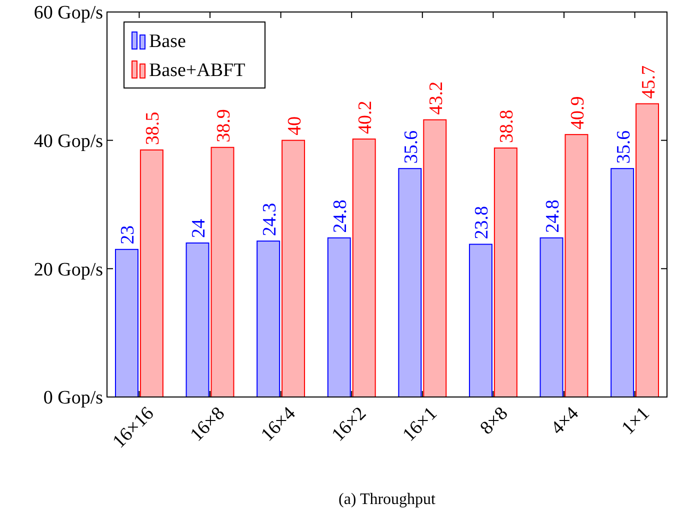 The width and height of the screenshot is (681, 516). I want to click on y-tick-label: 20 Gop/s, so click(68, 269).